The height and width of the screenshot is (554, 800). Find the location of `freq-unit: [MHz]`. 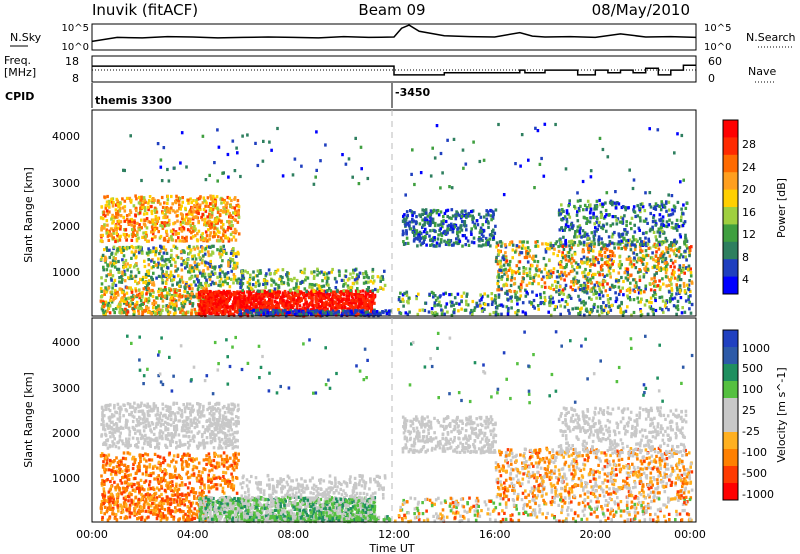

freq-unit: [MHz] is located at coordinates (20, 72).